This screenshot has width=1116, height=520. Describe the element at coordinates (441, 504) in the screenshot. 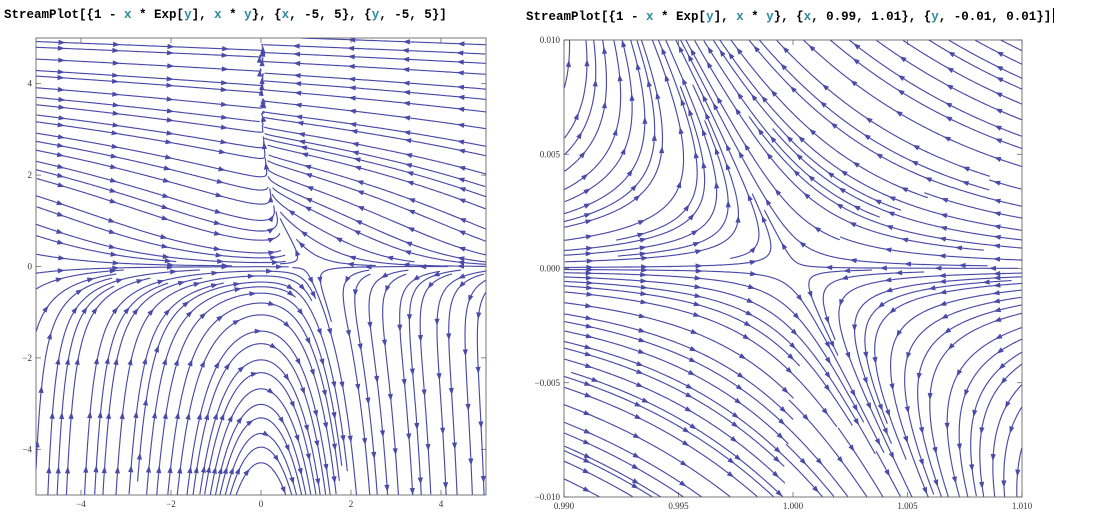

I see `x-tick-label: 4` at that location.